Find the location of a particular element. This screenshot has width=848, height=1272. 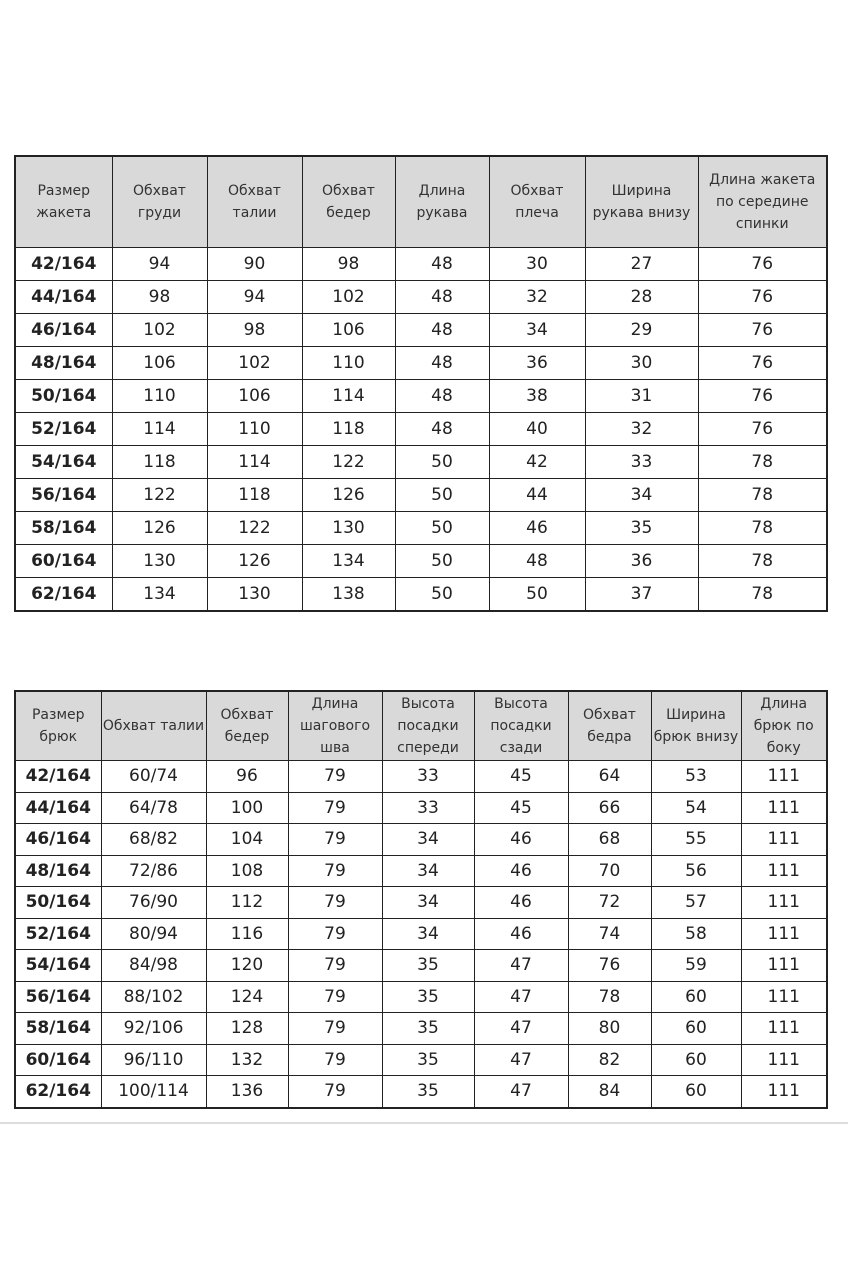

column-header: Обхват бедер is located at coordinates (348, 201).